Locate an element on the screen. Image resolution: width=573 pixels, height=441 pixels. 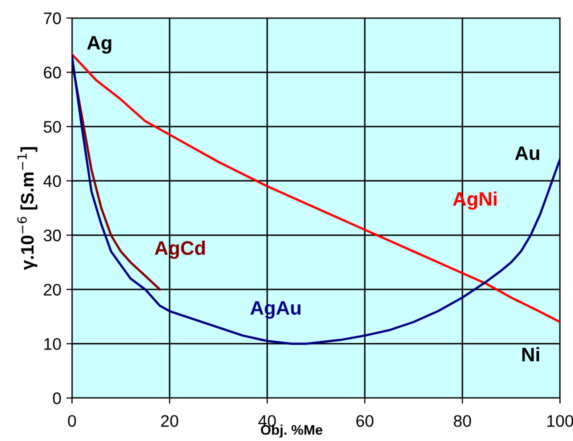
annotation: Ag is located at coordinates (99, 45).